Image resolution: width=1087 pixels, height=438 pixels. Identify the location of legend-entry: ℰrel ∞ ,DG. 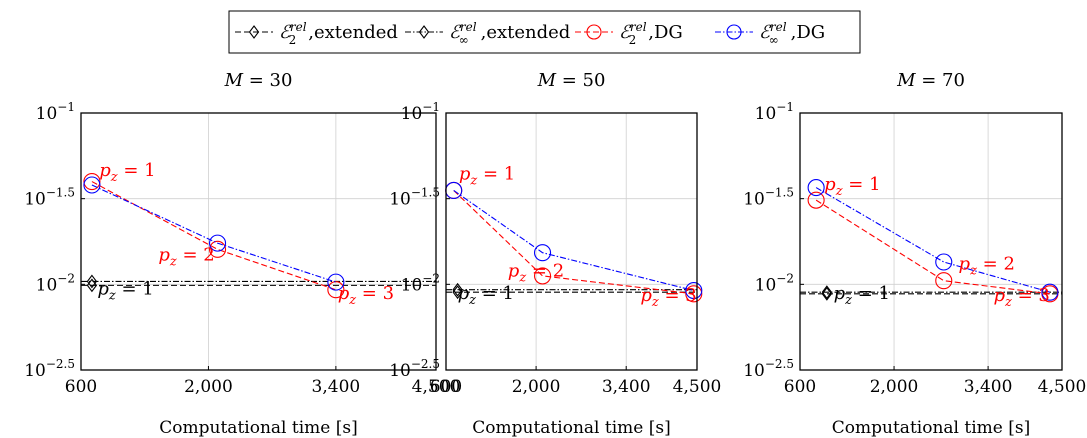
(770, 33).